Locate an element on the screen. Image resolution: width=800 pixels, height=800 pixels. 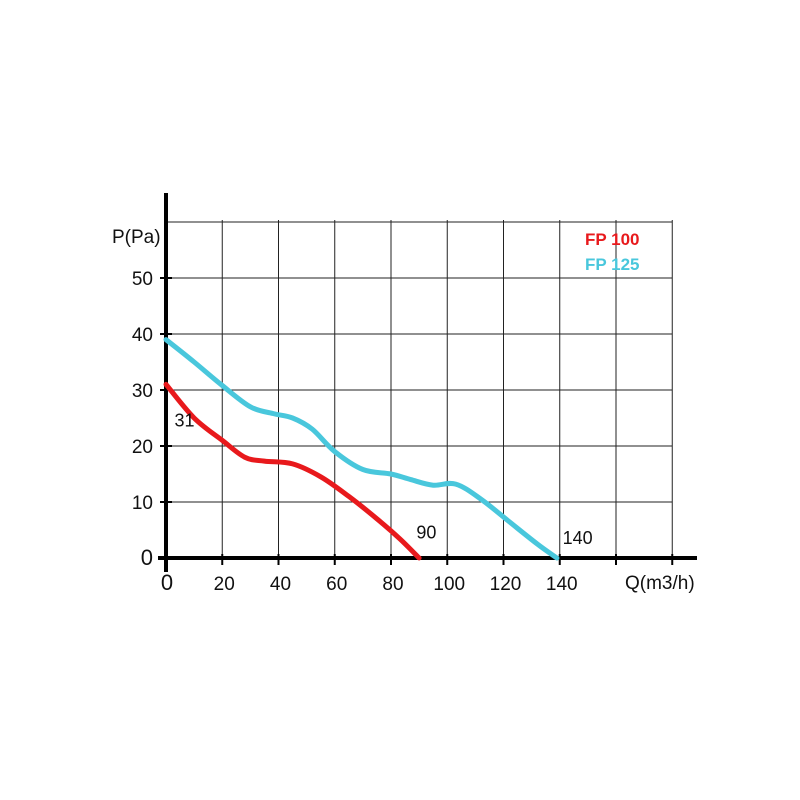
annotation-label: 140 is located at coordinates (578, 538).